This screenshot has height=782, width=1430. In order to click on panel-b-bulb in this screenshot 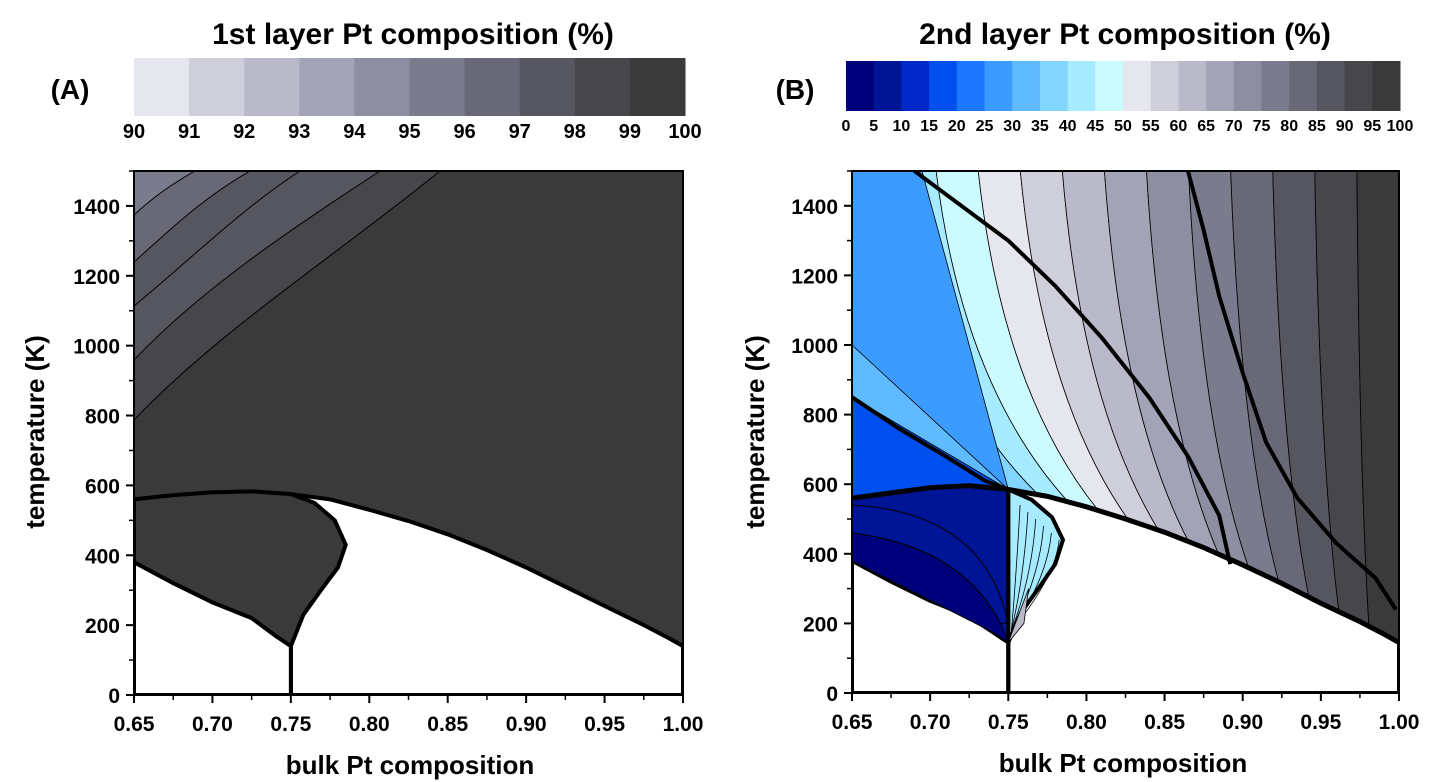, I will do `click(959, 589)`.